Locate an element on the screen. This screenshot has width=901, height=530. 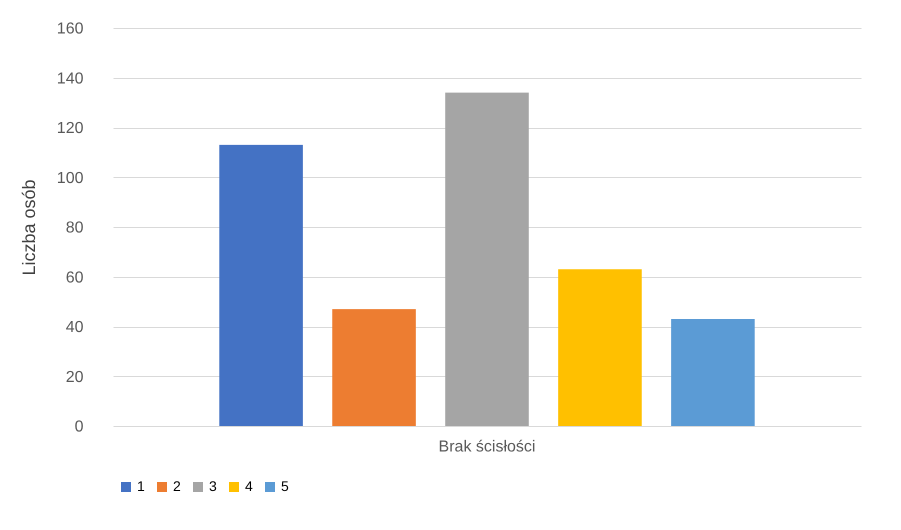
y-tick-label: 100 is located at coordinates (70, 178).